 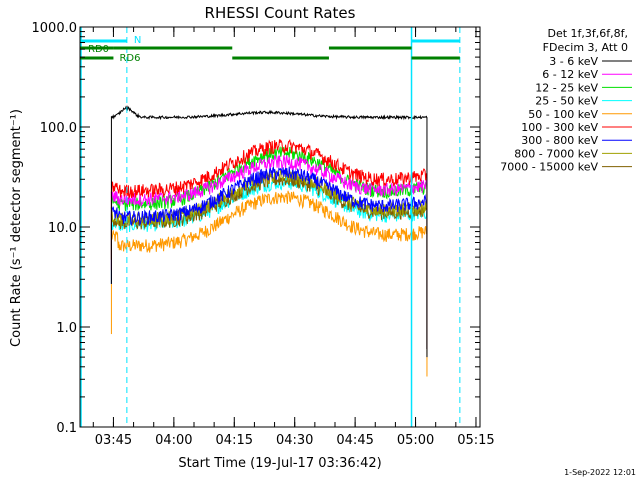 What do you see at coordinates (294, 440) in the screenshot?
I see `x-tick-label: 04:30` at bounding box center [294, 440].